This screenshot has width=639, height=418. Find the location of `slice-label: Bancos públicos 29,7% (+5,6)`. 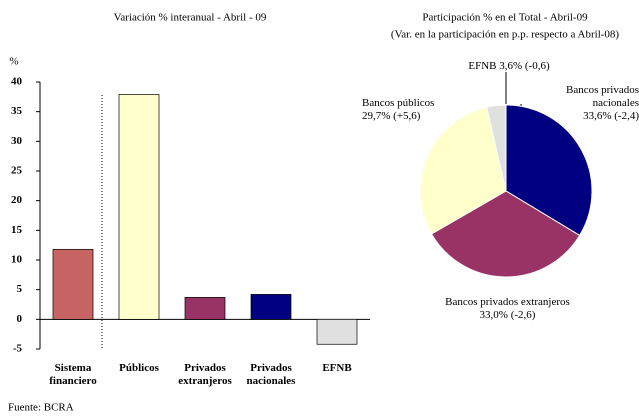

slice-label: Bancos públicos 29,7% (+5,6) is located at coordinates (409, 110).